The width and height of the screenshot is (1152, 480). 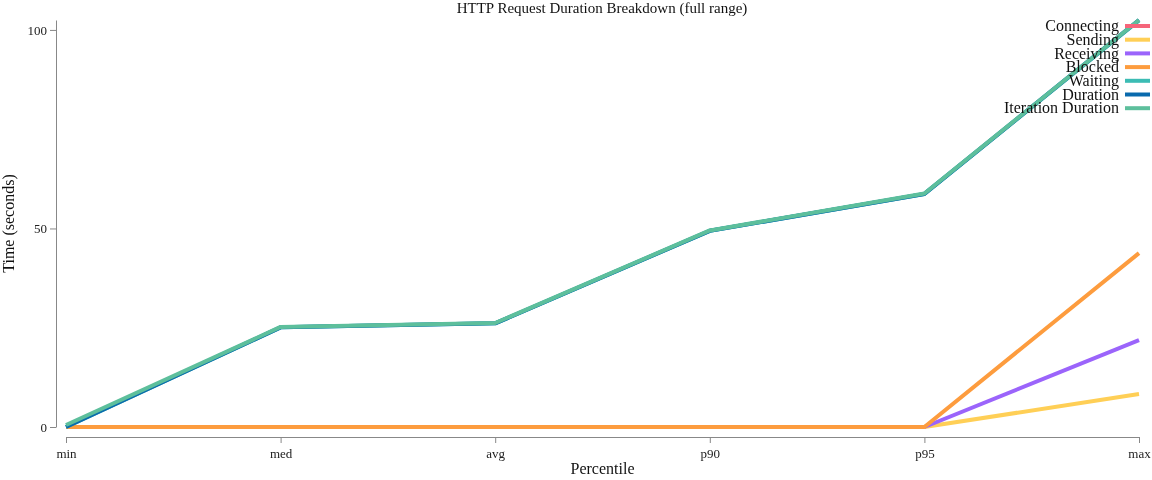 I want to click on x-tick-label: med, so click(x=281, y=453).